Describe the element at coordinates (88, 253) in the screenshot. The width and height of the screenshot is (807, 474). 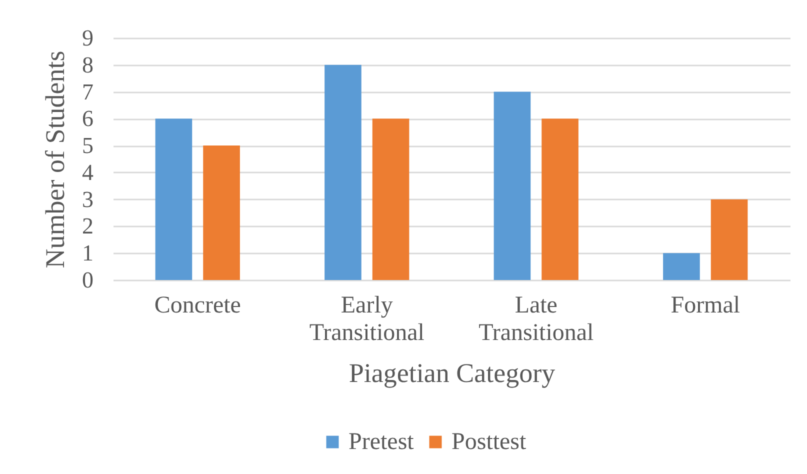
I see `y-tick-label: 1` at that location.